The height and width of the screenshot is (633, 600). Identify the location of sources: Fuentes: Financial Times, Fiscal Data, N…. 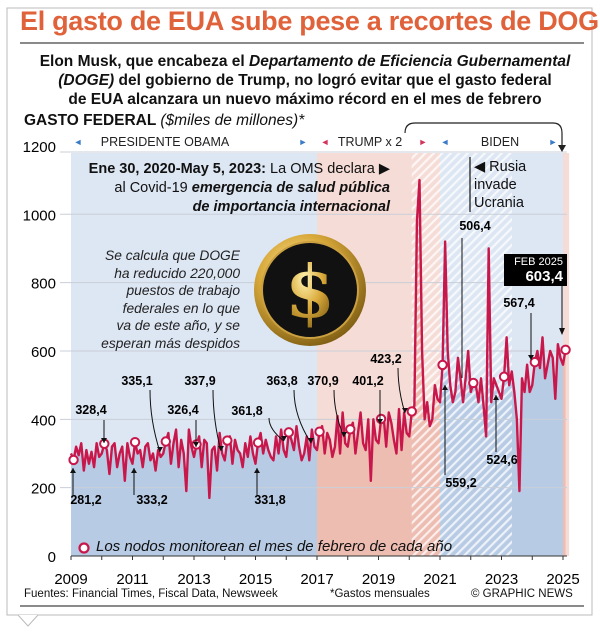
(151, 594).